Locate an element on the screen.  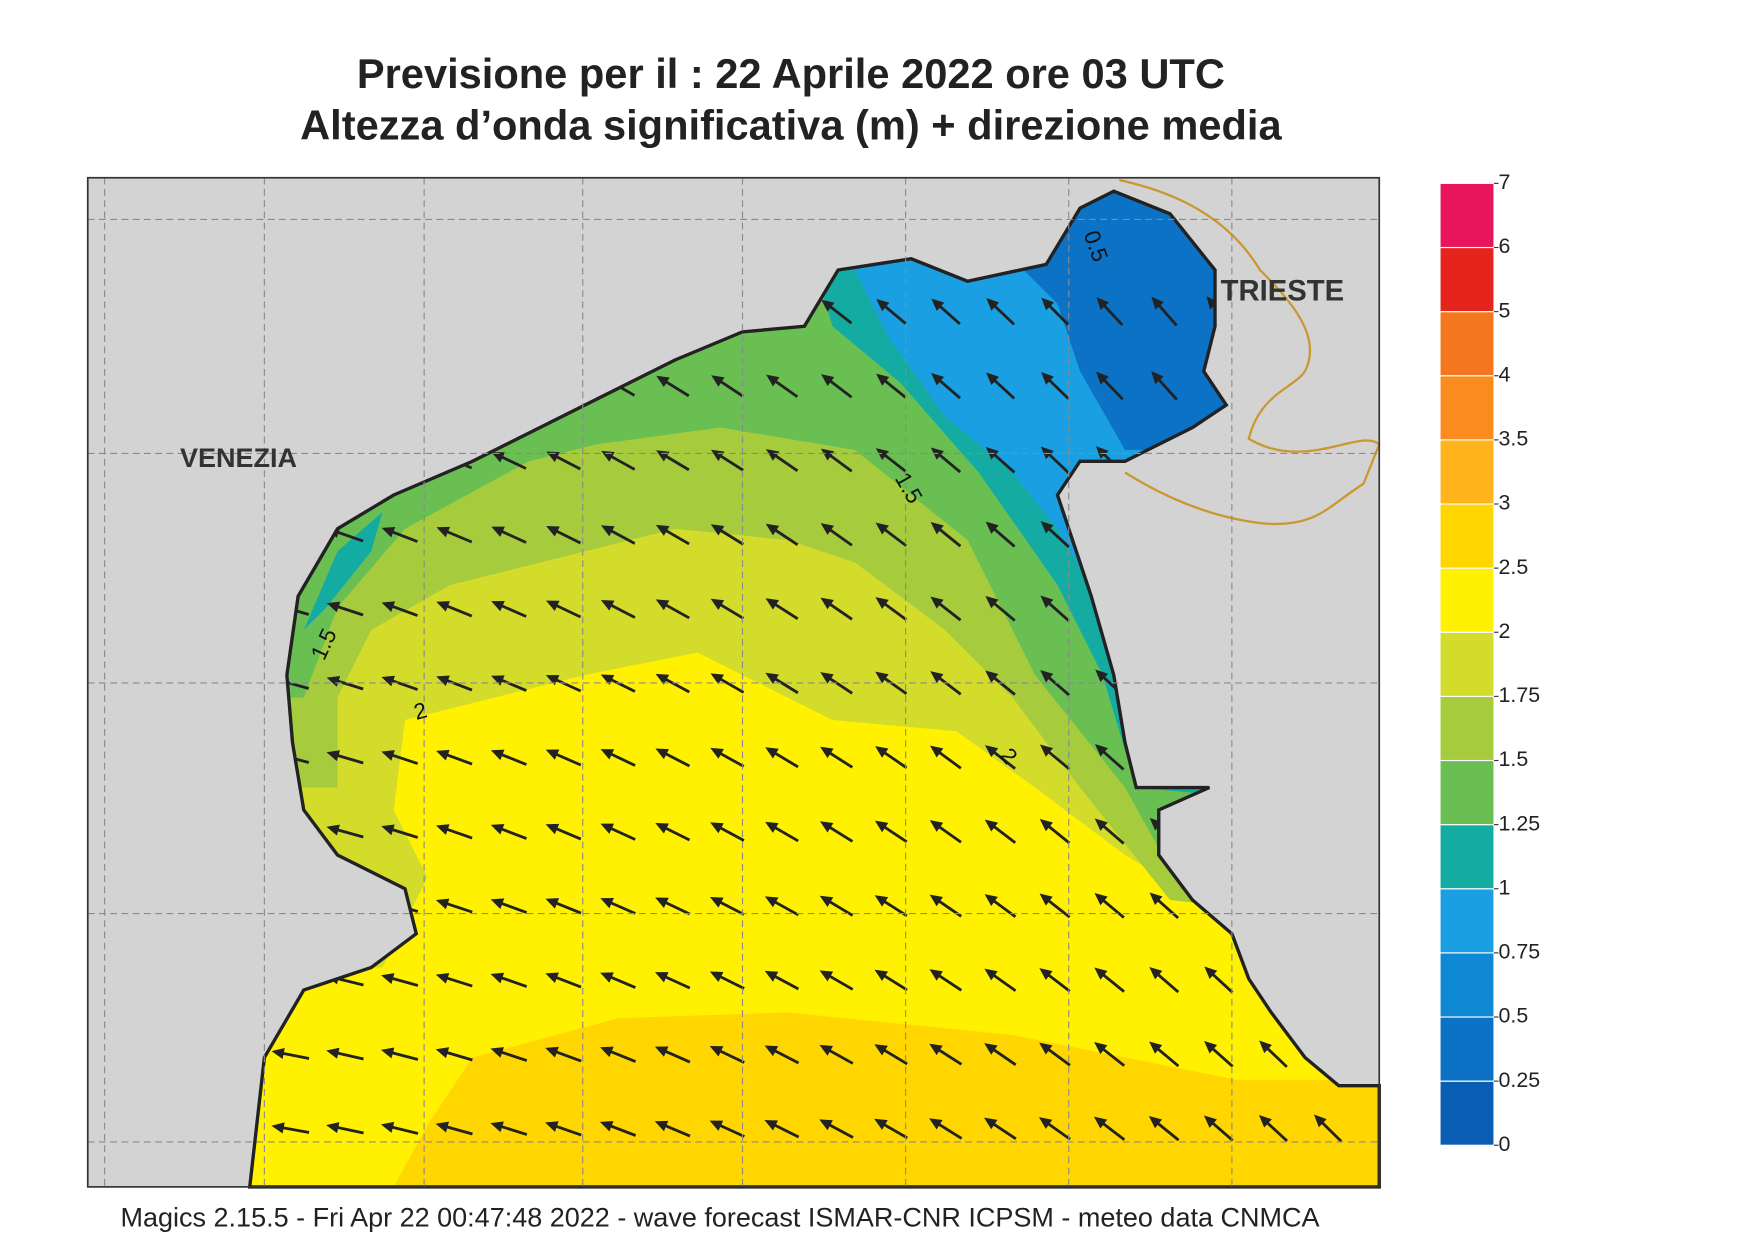
colorbar-label: 2 is located at coordinates (1505, 631).